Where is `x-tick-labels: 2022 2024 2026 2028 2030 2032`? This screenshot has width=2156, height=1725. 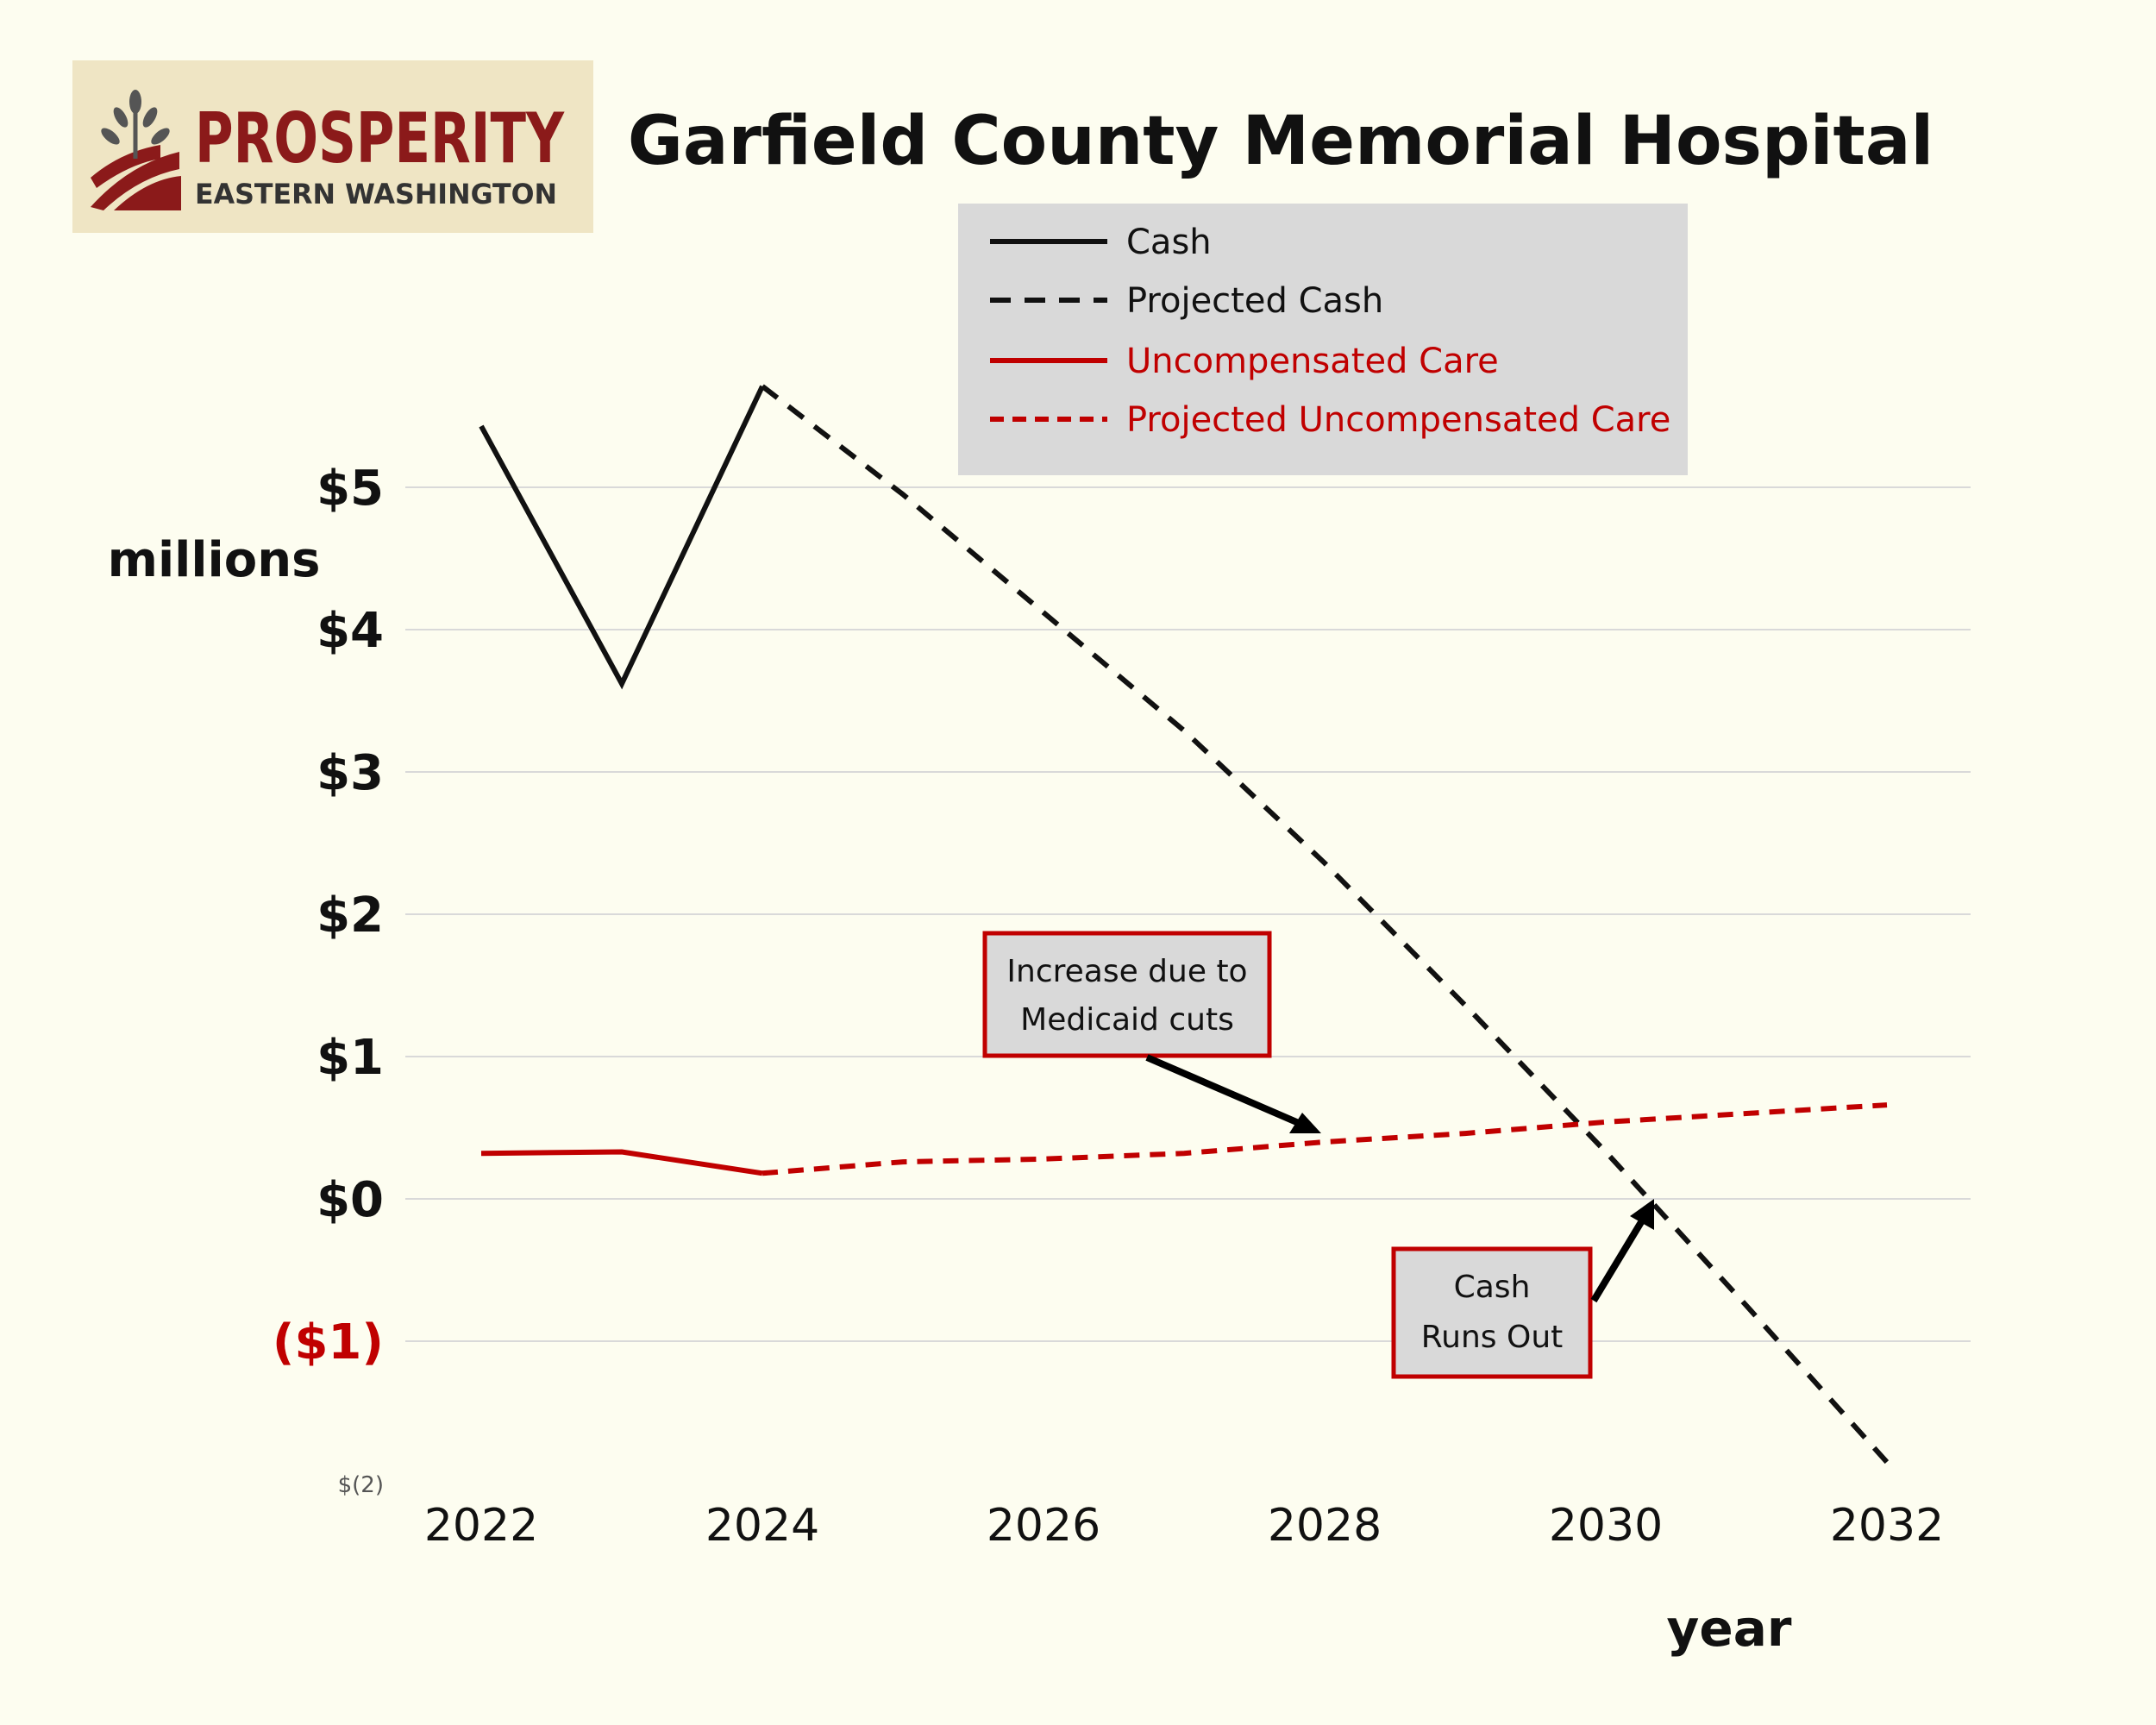
x-tick-labels: 2022 2024 2026 2028 2030 2032 is located at coordinates (1184, 1526).